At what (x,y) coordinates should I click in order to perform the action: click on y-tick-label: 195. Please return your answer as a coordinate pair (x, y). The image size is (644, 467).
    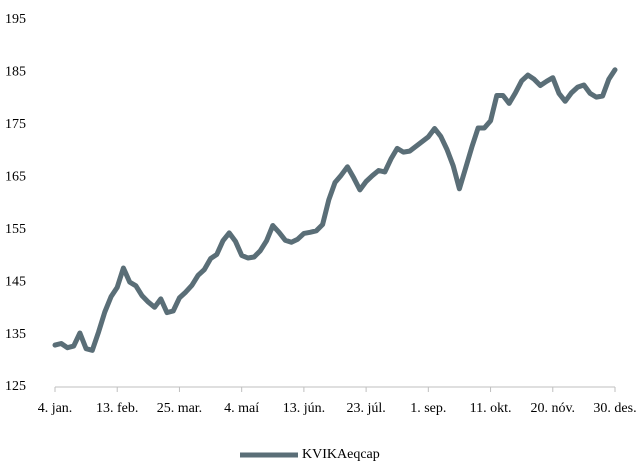
    Looking at the image, I should click on (15, 19).